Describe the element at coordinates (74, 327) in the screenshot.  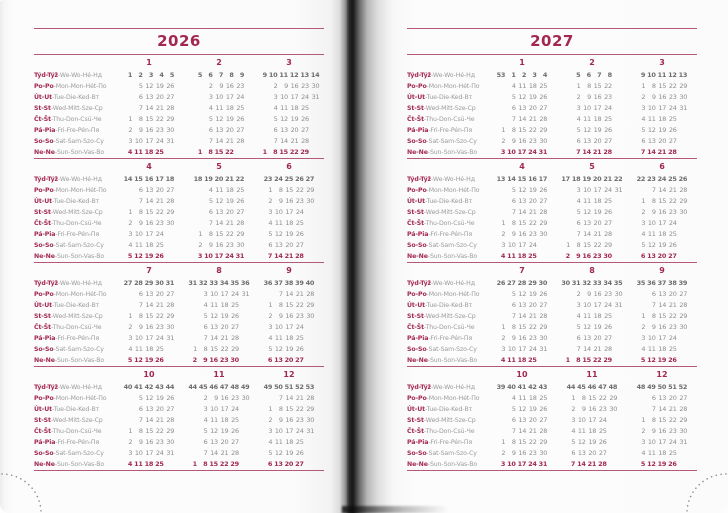
I see `day-label-thu: Čt-Št-Thu-Don-Csü-Че` at that location.